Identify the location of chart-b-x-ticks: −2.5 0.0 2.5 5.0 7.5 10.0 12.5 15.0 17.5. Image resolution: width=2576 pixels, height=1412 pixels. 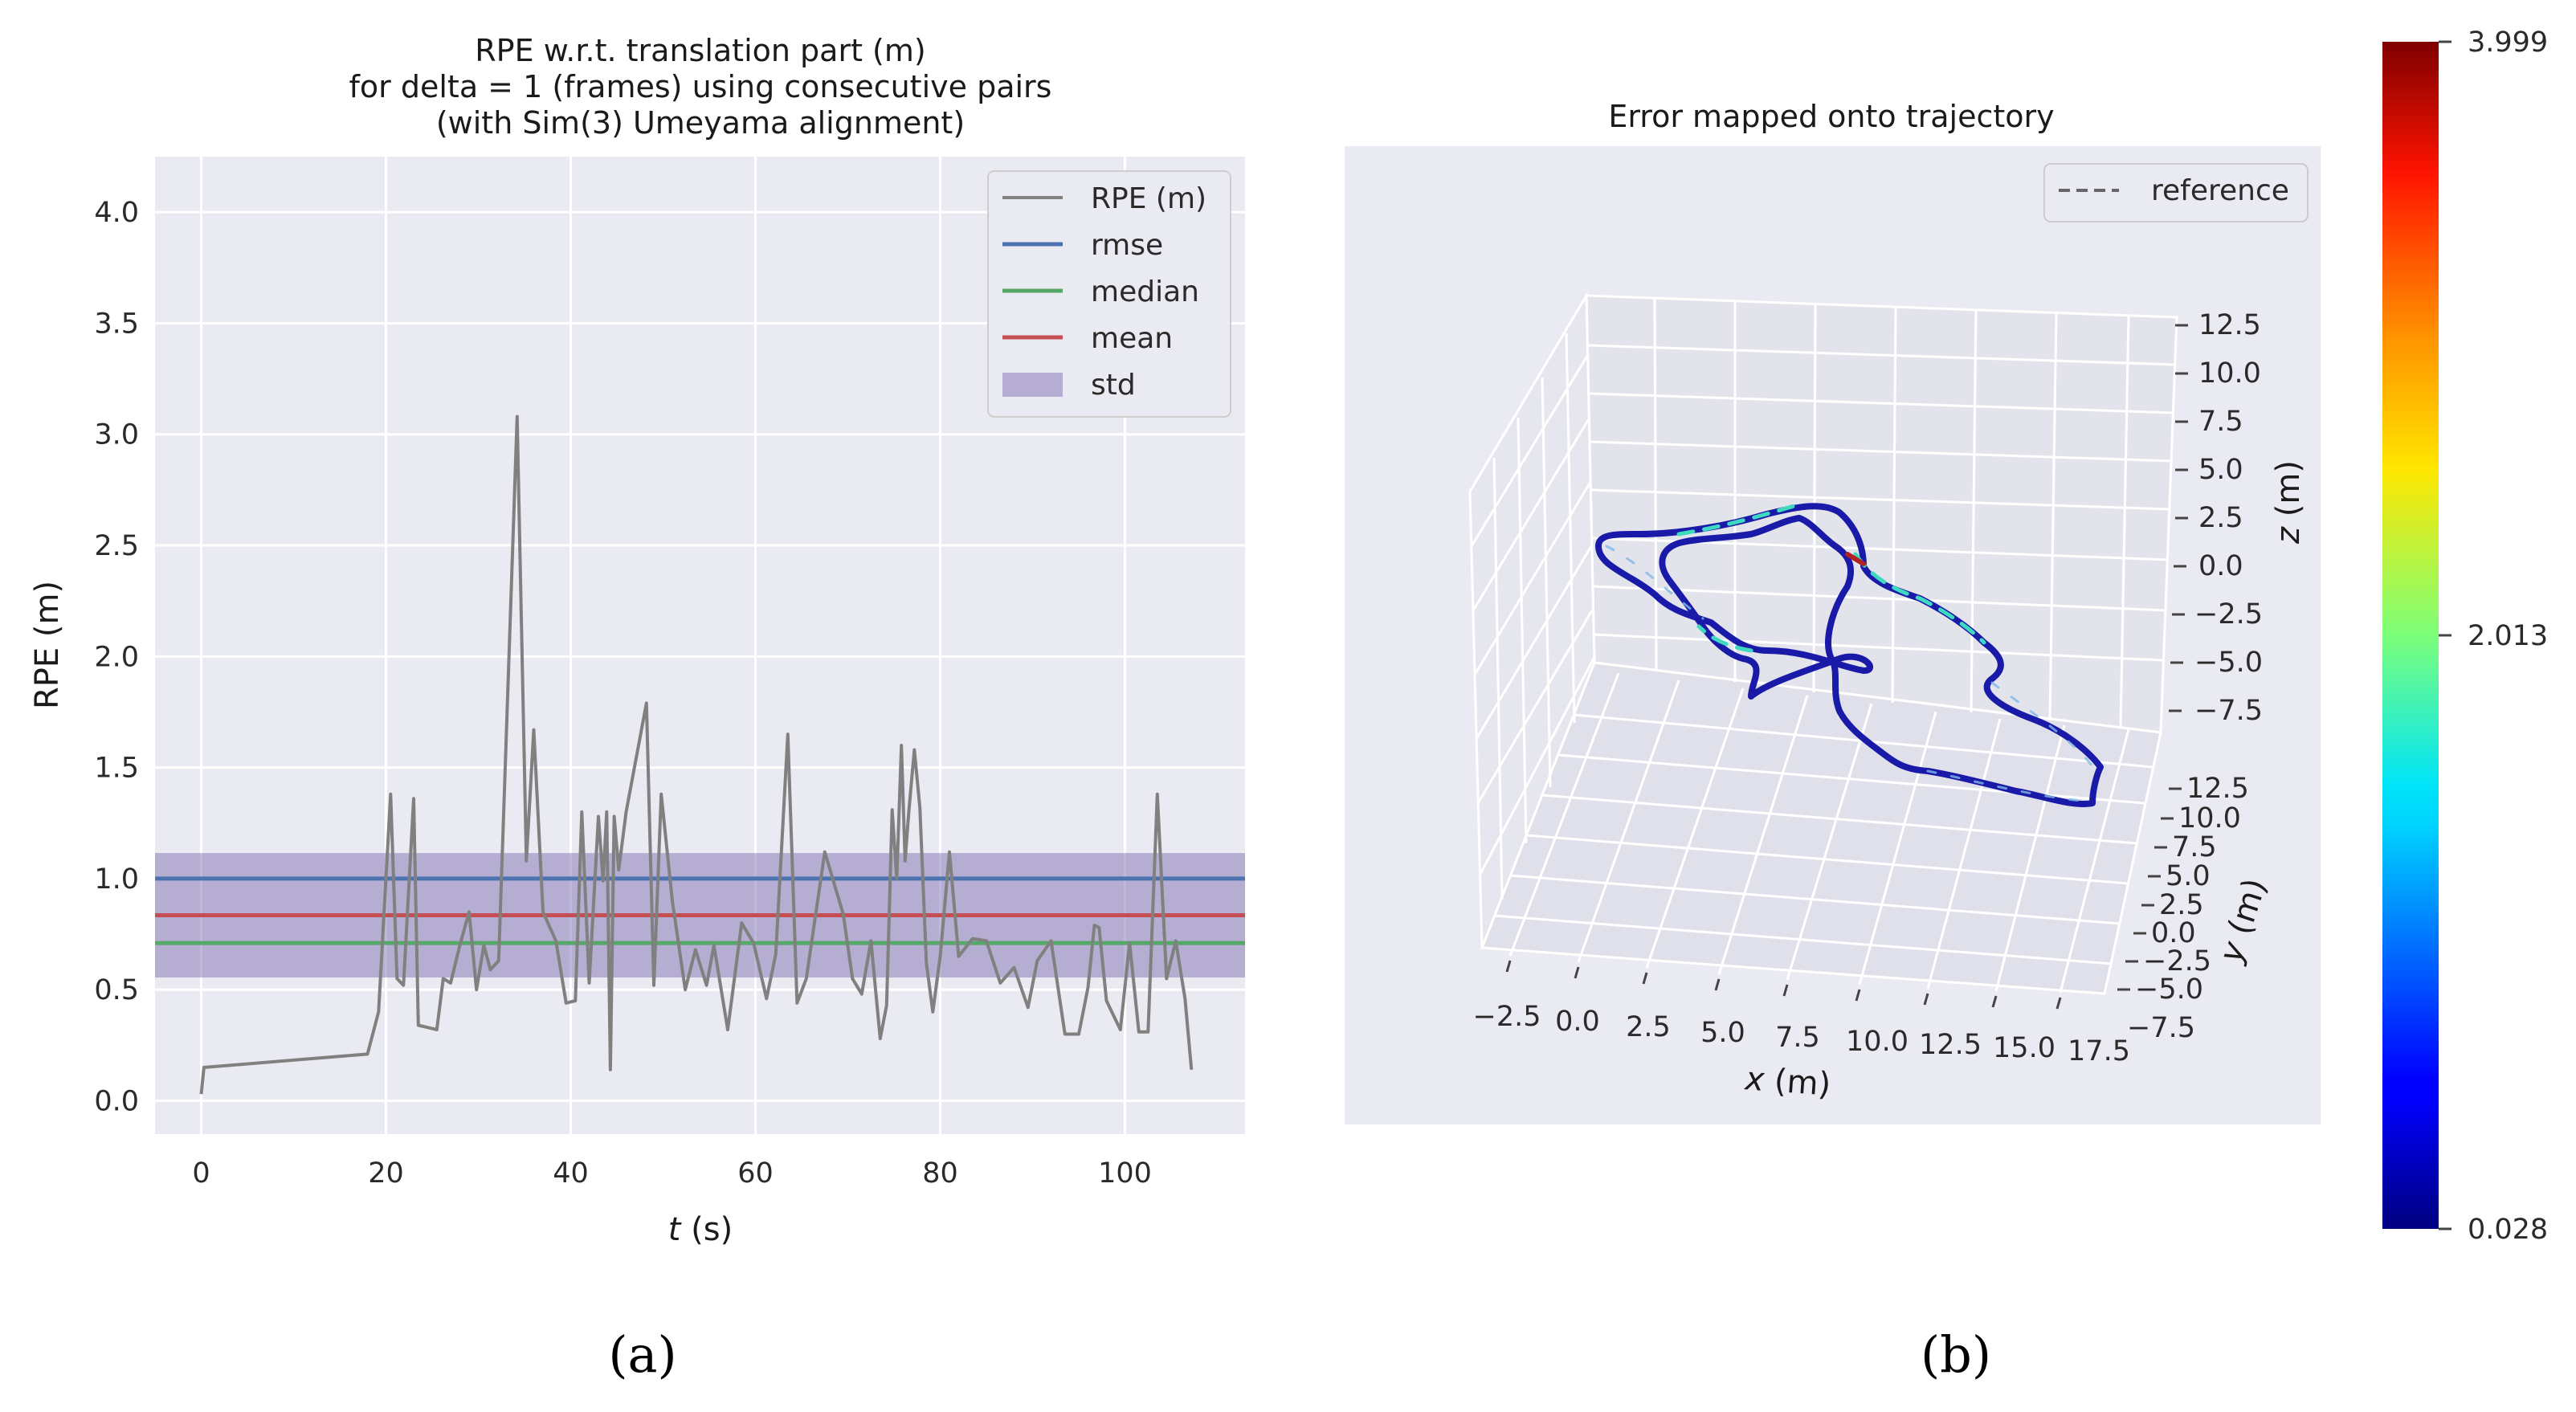
(1801, 1034).